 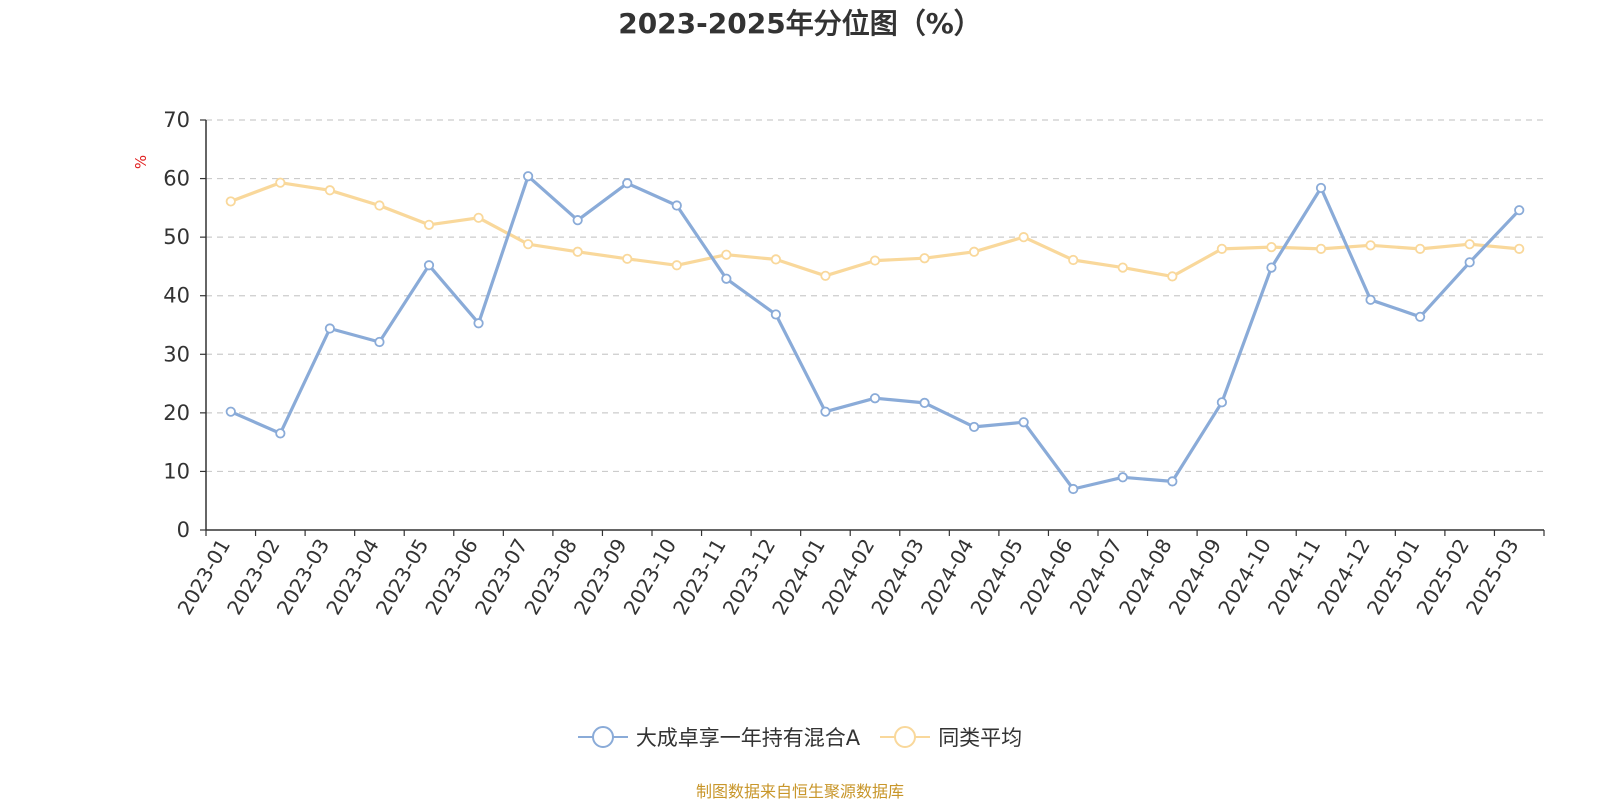 What do you see at coordinates (176, 471) in the screenshot?
I see `y-tick-label: 10` at bounding box center [176, 471].